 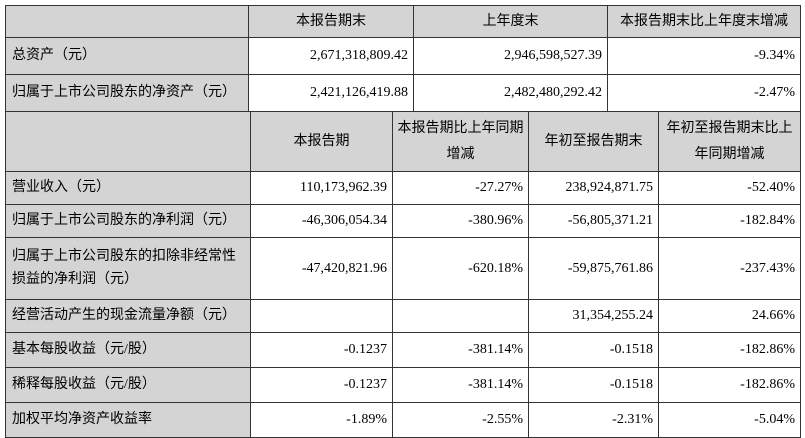 What do you see at coordinates (460, 141) in the screenshot?
I see `col-header-period-yoy-change: 本报告期比上年同期增减` at bounding box center [460, 141].